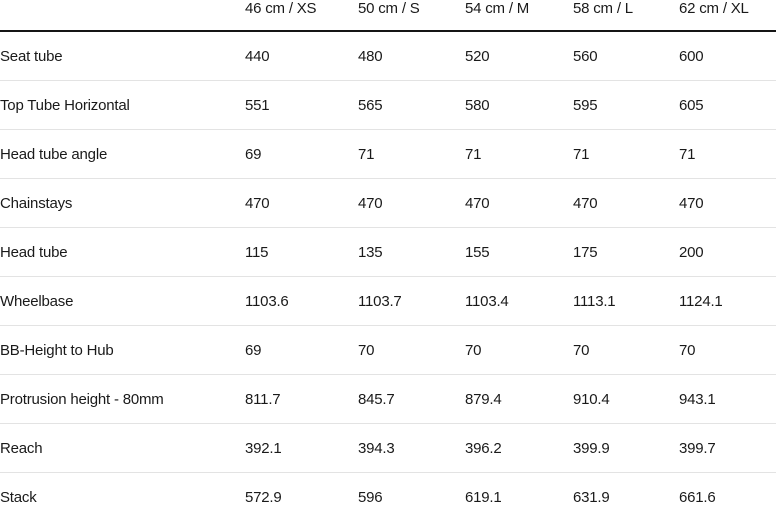  What do you see at coordinates (519, 56) in the screenshot?
I see `cell-value: 520` at bounding box center [519, 56].